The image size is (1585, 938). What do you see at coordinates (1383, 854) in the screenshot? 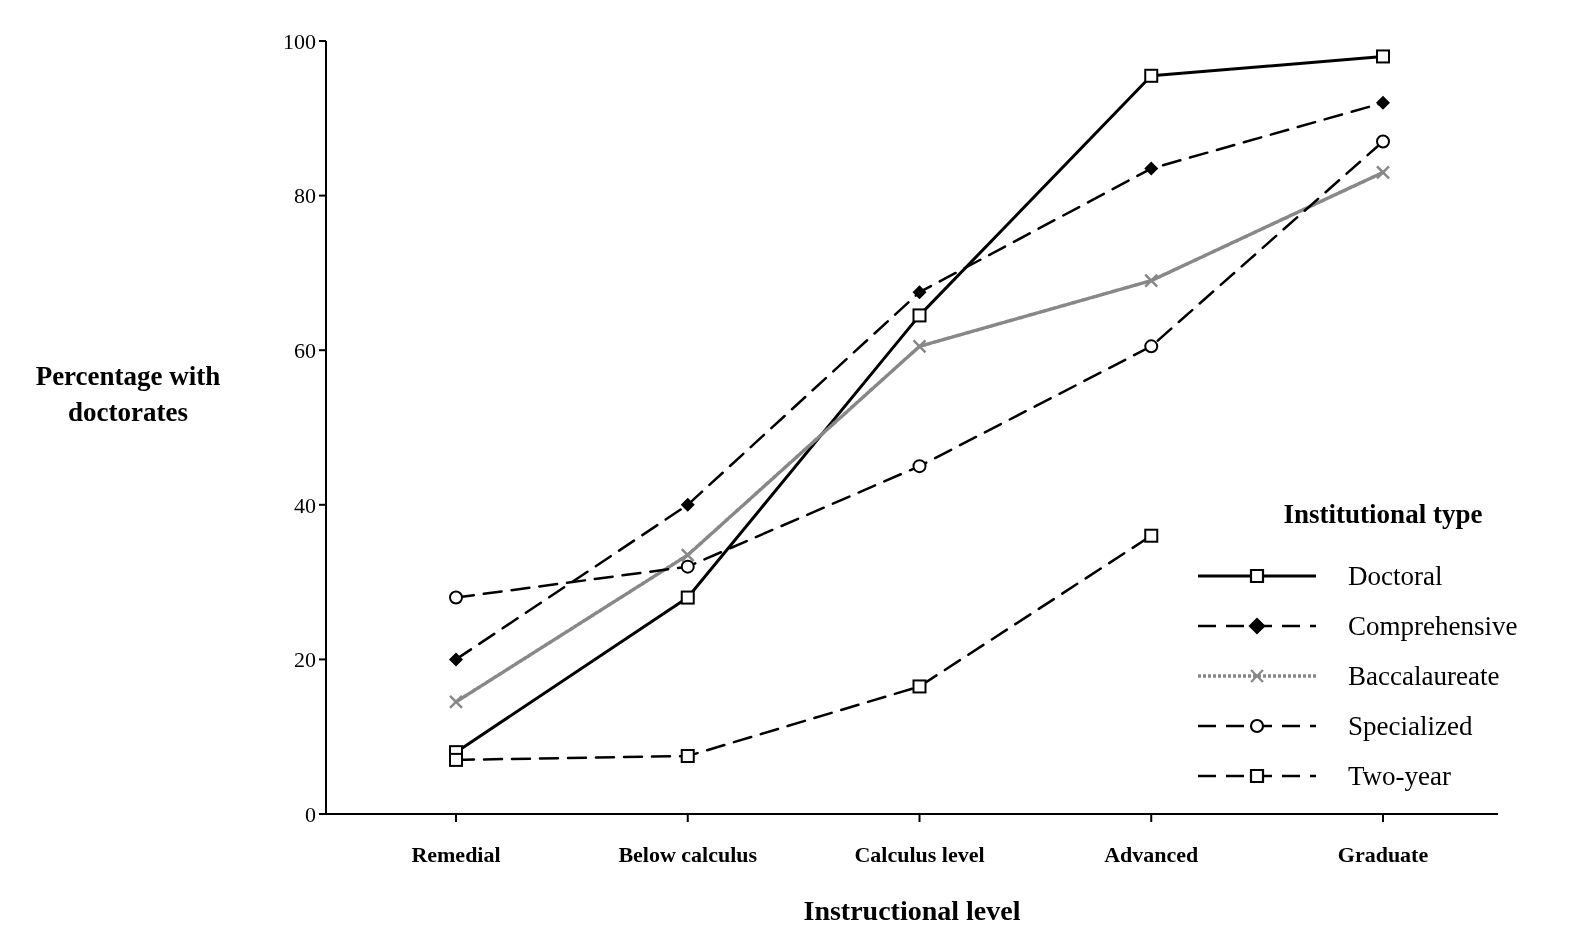
I see `x-tick-label: Graduate` at bounding box center [1383, 854].